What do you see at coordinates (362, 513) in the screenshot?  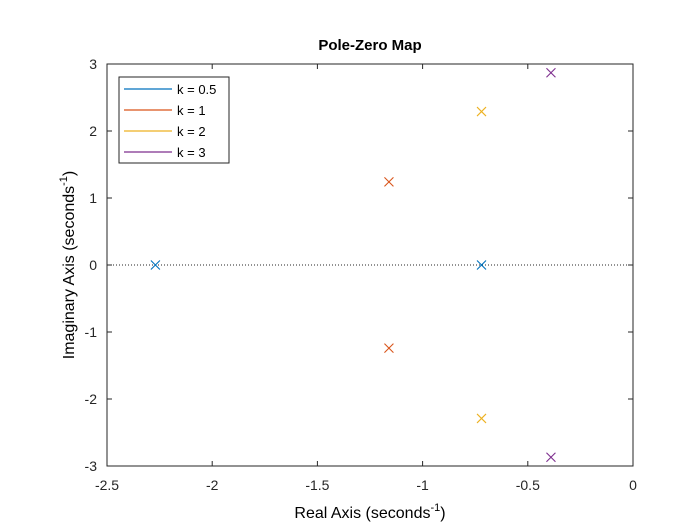 I see `x-axis-label-main: Real Axis (seconds` at bounding box center [362, 513].